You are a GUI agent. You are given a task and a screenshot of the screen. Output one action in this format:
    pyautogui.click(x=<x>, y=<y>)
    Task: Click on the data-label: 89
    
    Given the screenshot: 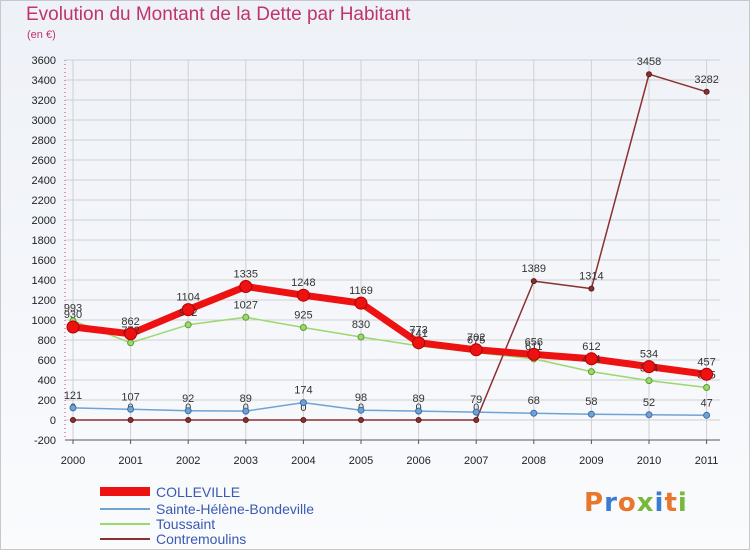 What is the action you would take?
    pyautogui.click(x=246, y=399)
    